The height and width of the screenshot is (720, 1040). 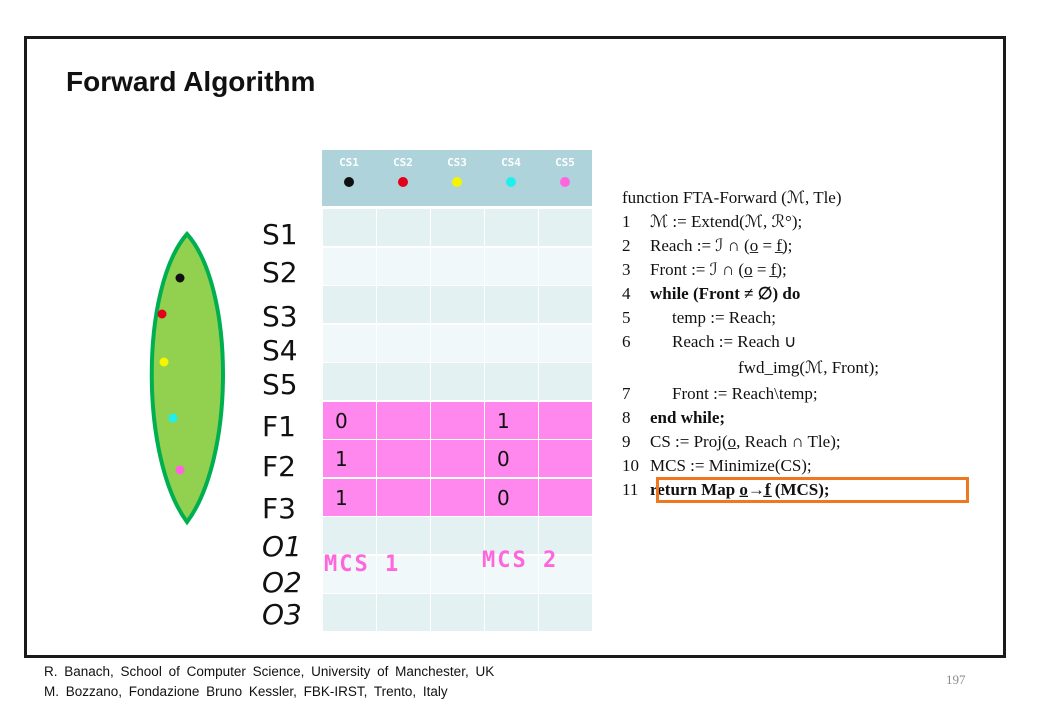 I want to click on line-number: 5, so click(x=626, y=317).